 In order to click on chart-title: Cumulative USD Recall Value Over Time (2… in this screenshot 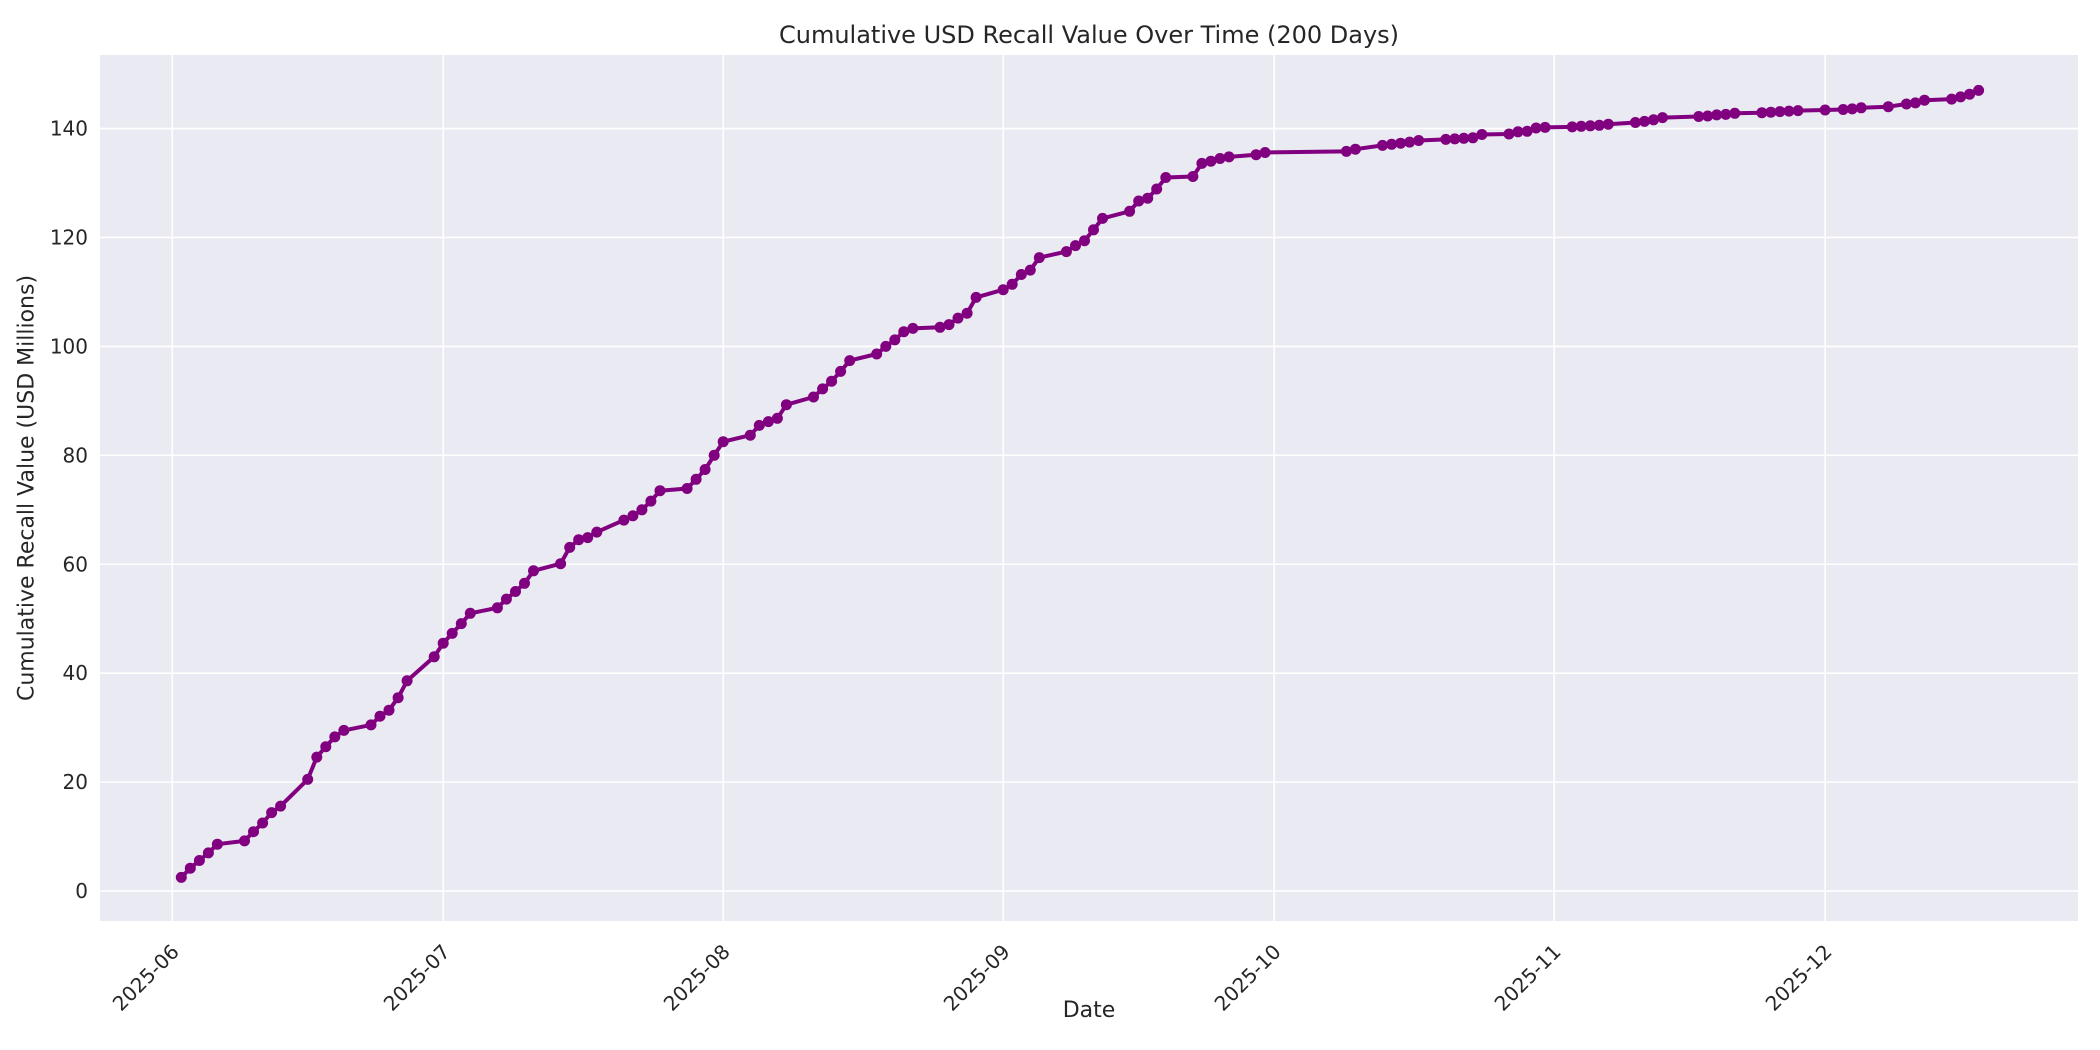, I will do `click(1089, 35)`.